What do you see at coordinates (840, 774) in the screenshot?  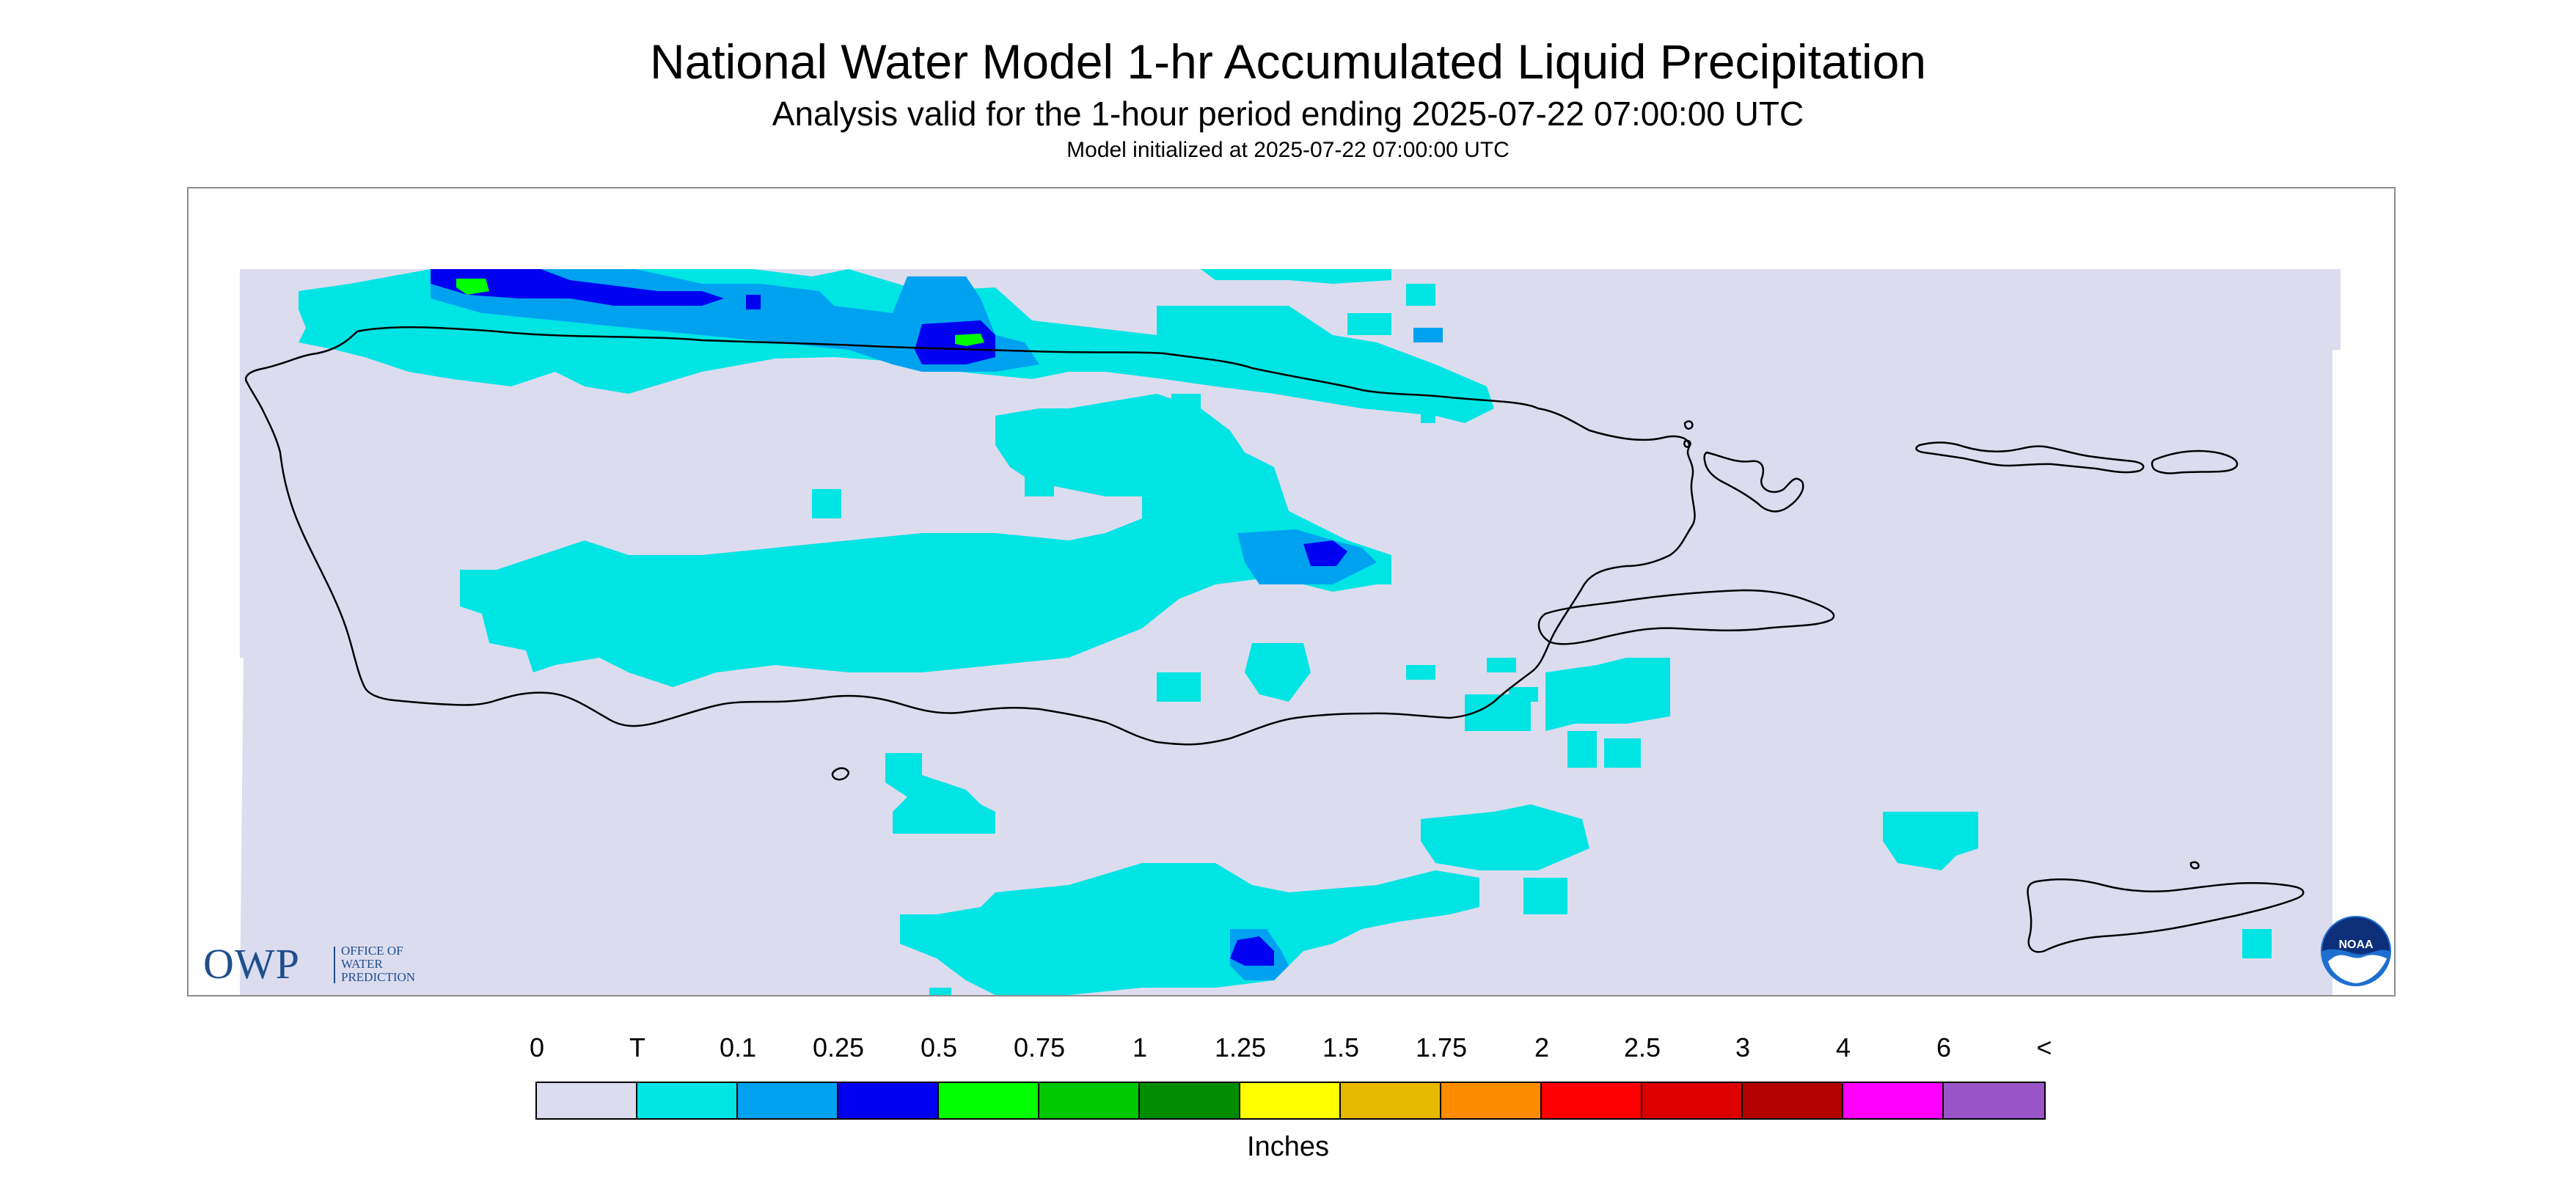 I see `desecheo-coastline` at bounding box center [840, 774].